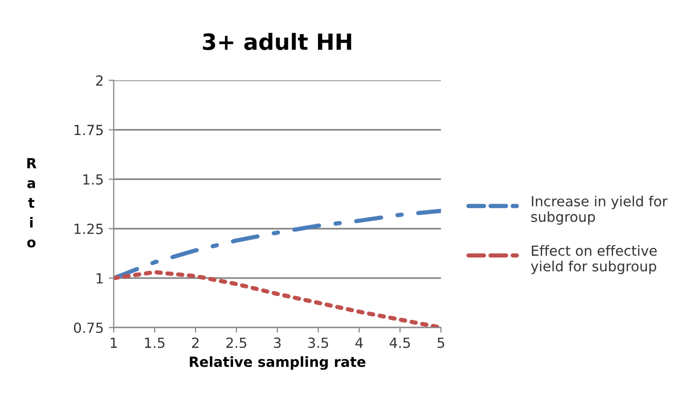 The height and width of the screenshot is (412, 689). What do you see at coordinates (99, 278) in the screenshot?
I see `y-tick-label: 1` at bounding box center [99, 278].